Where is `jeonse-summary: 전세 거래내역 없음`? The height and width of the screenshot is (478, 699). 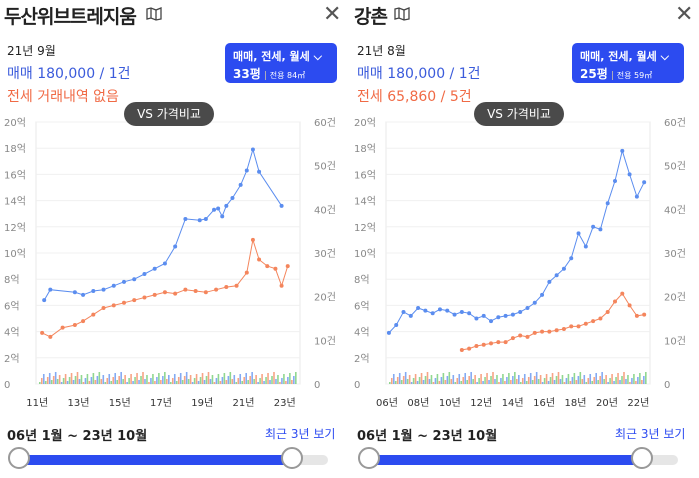 jeonse-summary: 전세 거래내역 없음 is located at coordinates (63, 97).